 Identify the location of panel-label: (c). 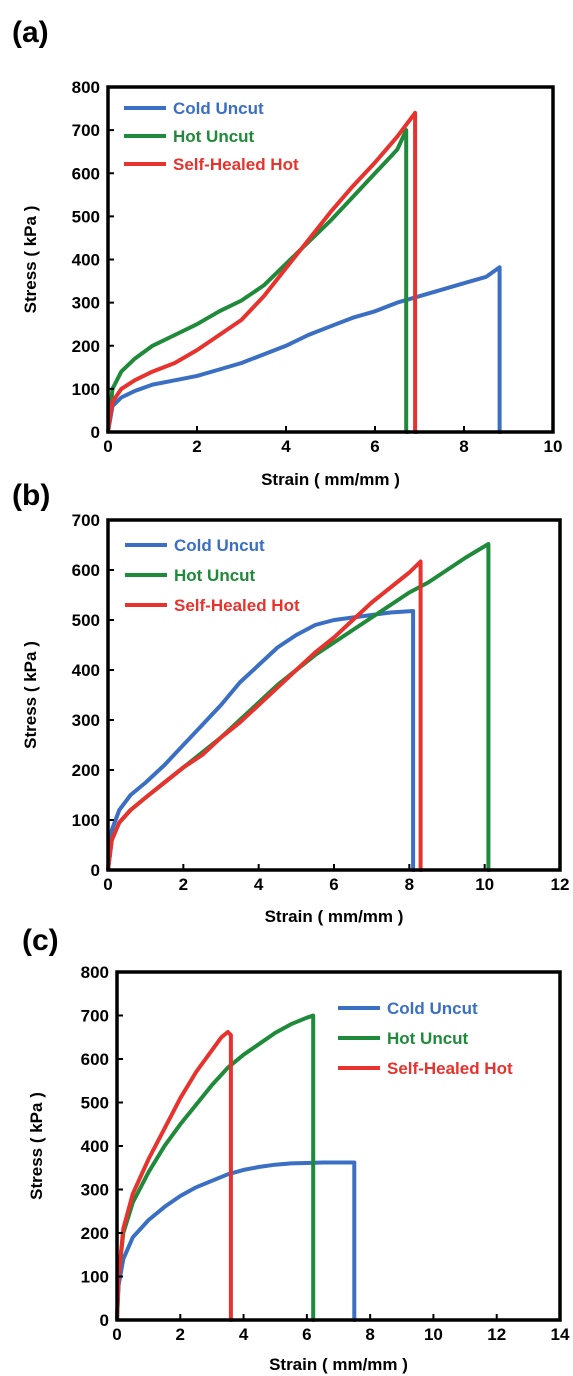
(40, 940).